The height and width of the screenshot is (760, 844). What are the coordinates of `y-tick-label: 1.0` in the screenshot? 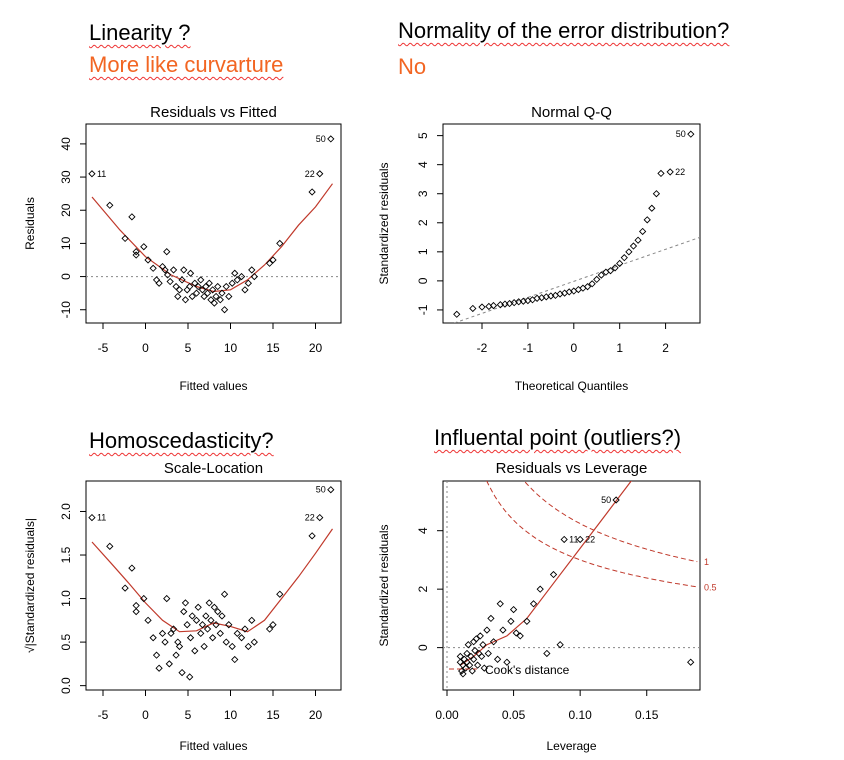 It's located at (66, 598).